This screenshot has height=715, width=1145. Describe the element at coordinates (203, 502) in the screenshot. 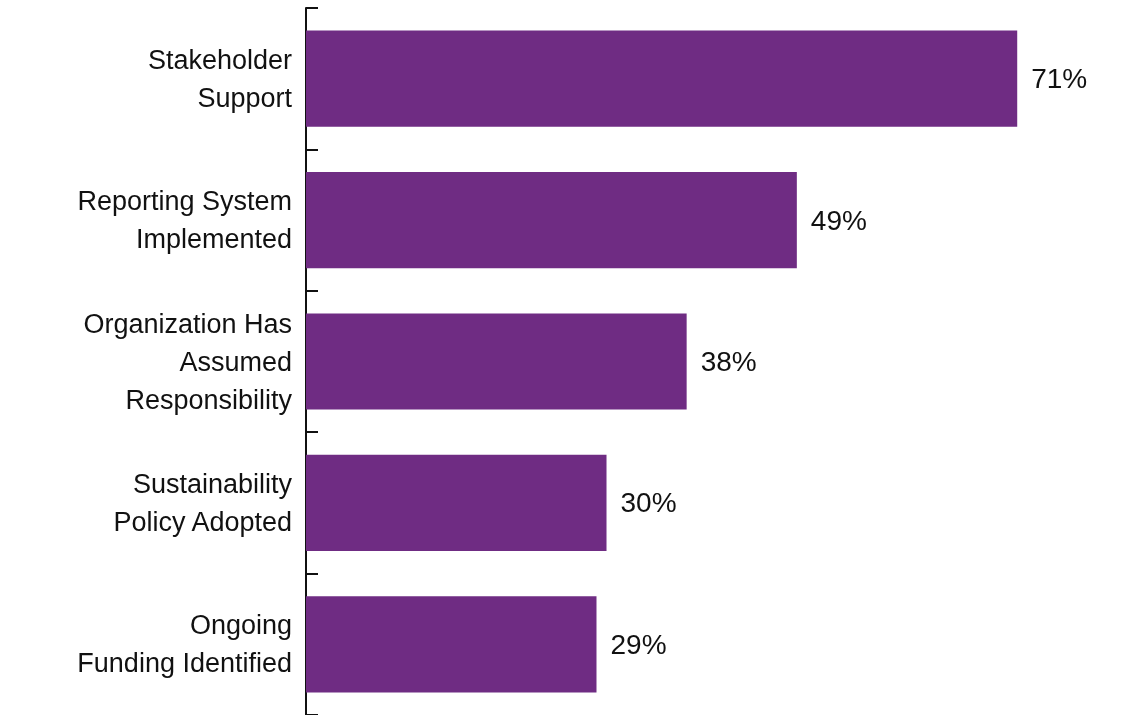

I see `y-tick-label: Sustainability Policy Adopted` at that location.